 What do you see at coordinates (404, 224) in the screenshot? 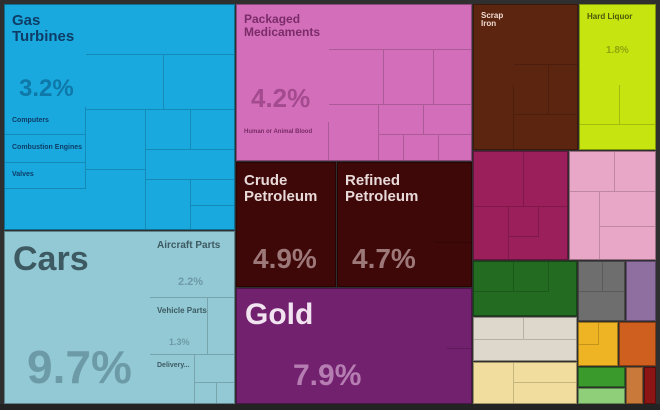
I see `tile-refined-petroleum: Refined Petroleum 4.7%` at bounding box center [404, 224].